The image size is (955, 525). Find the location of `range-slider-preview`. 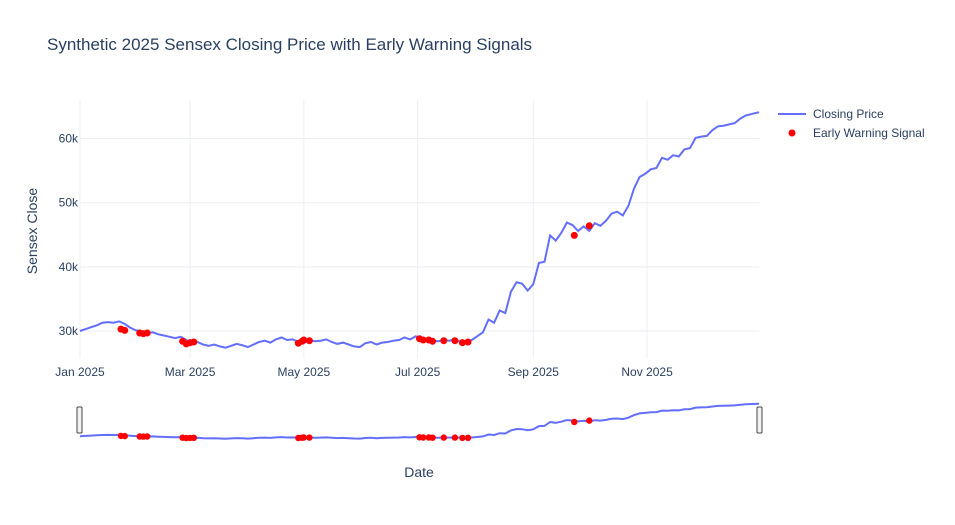

range-slider-preview is located at coordinates (419, 422).